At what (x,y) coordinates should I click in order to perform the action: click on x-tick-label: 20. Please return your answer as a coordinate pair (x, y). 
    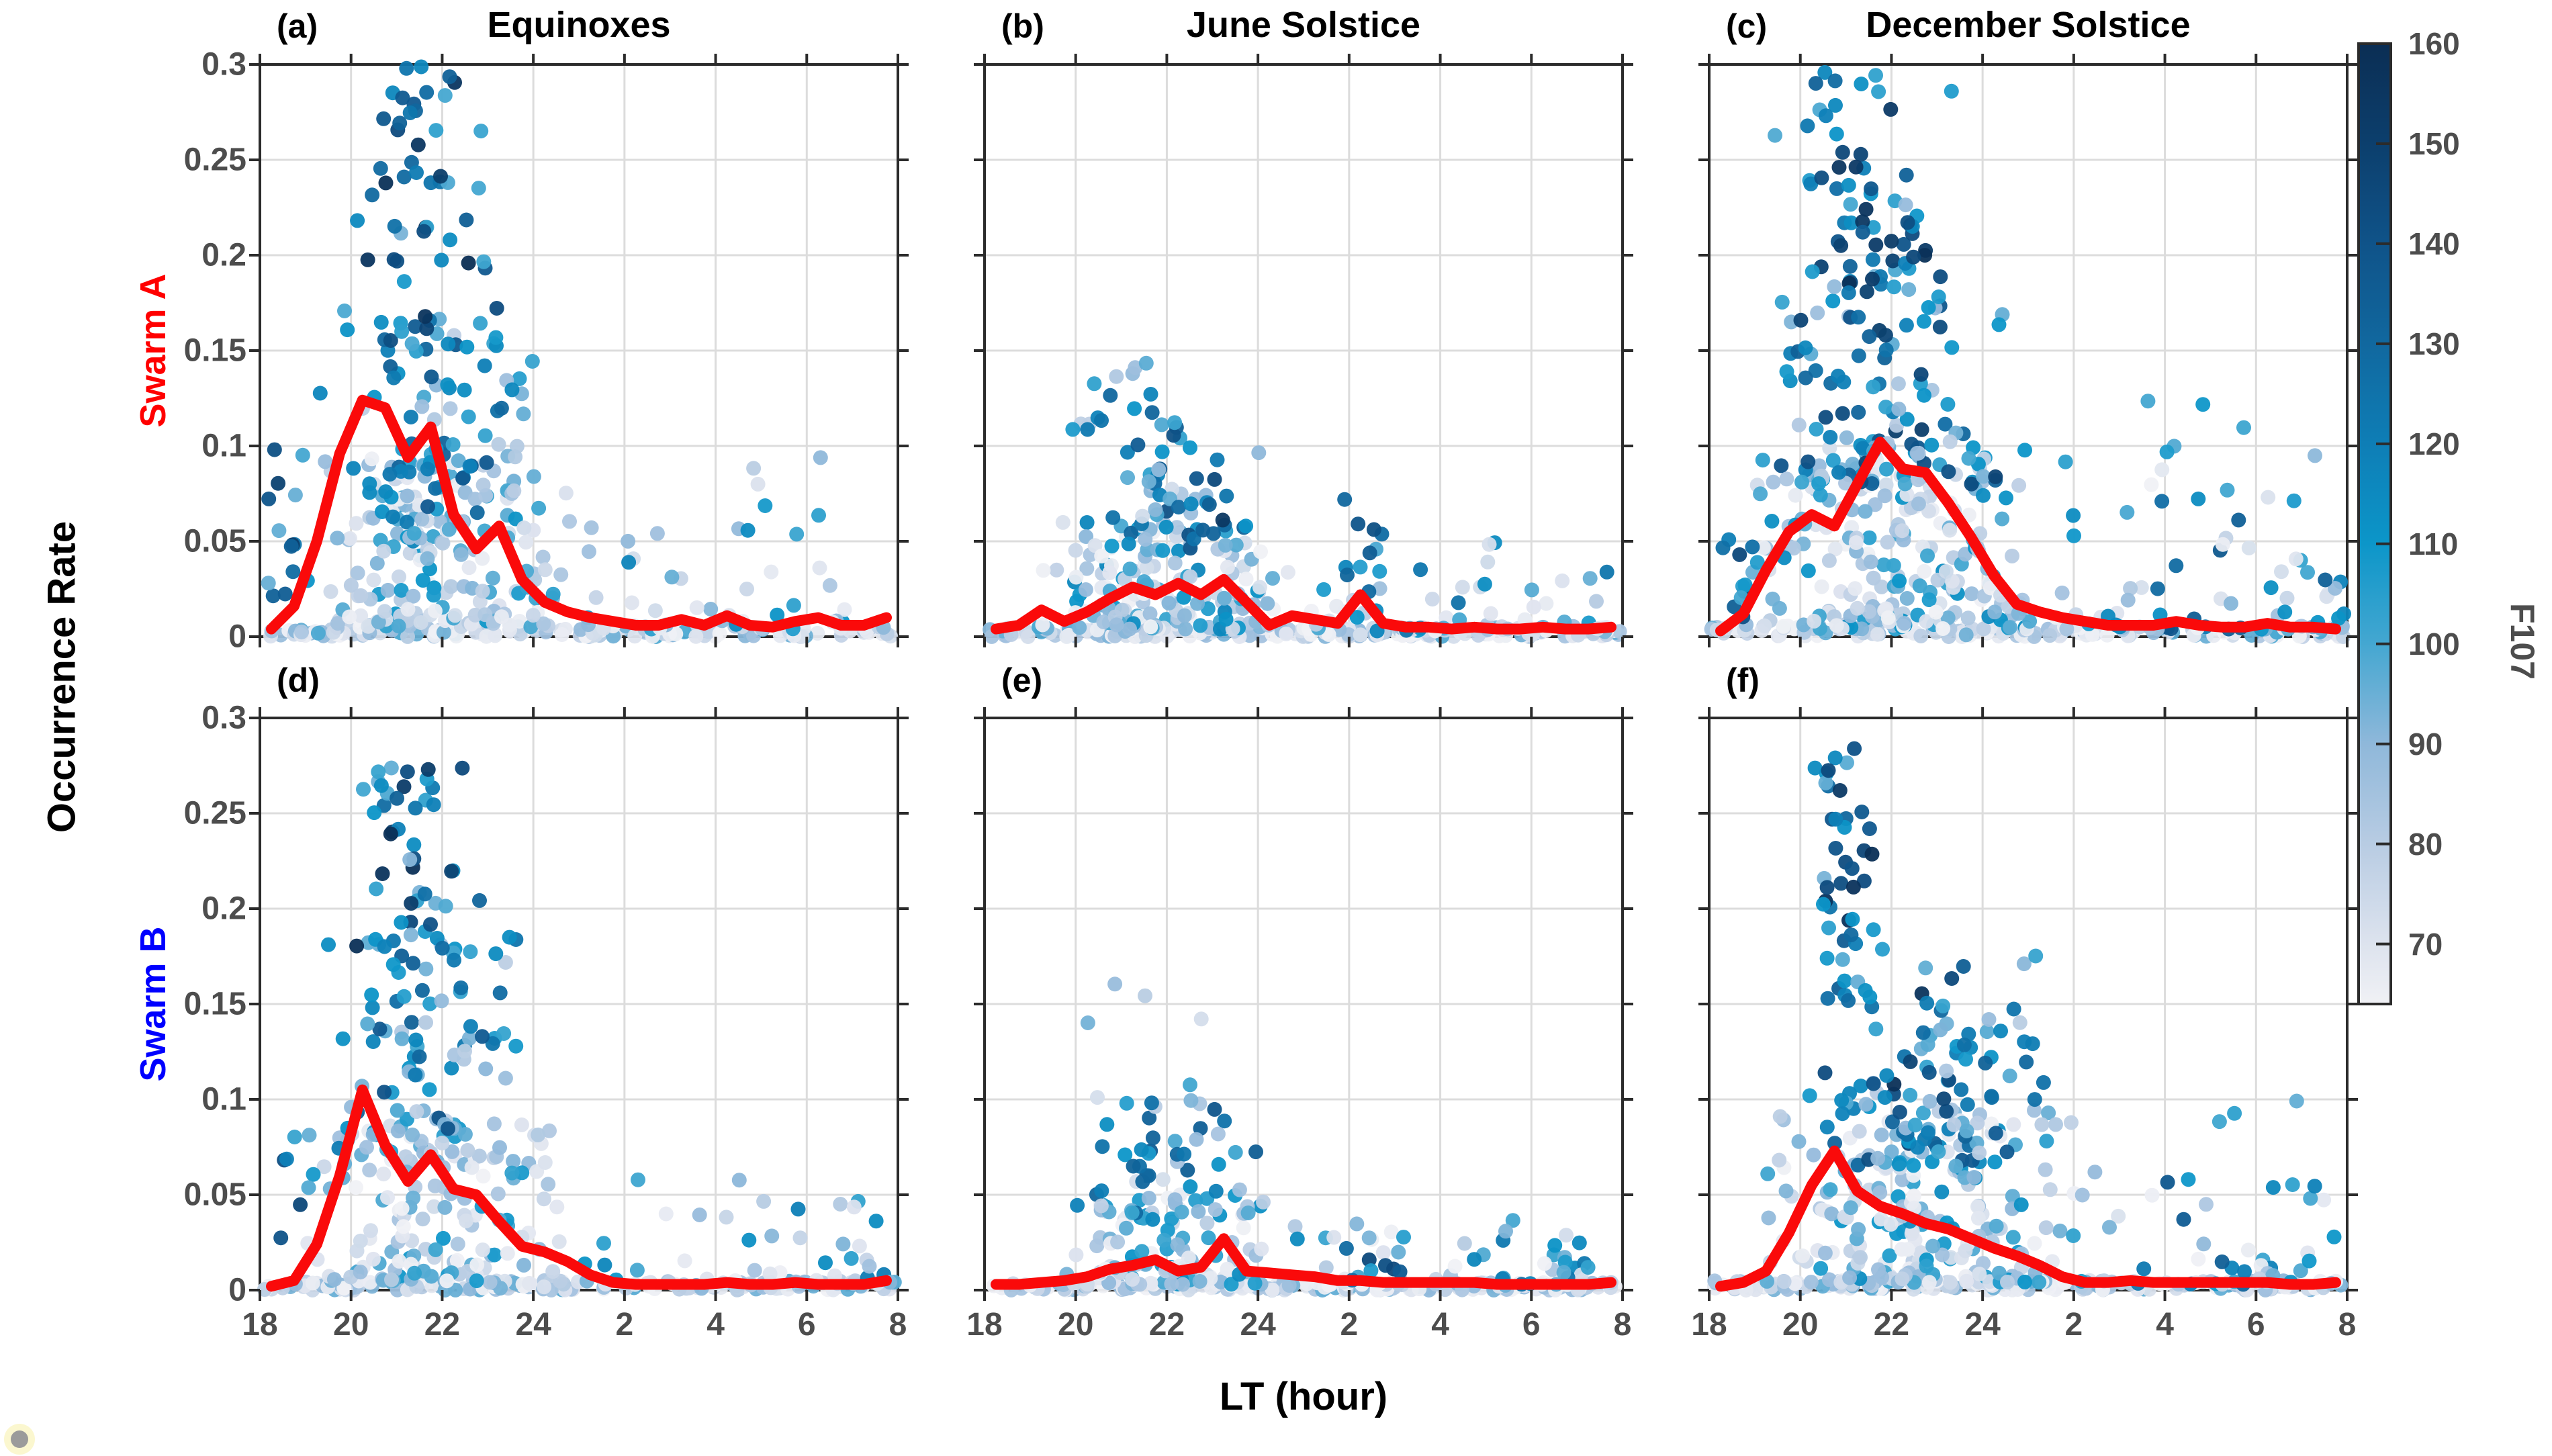
    Looking at the image, I should click on (1076, 1325).